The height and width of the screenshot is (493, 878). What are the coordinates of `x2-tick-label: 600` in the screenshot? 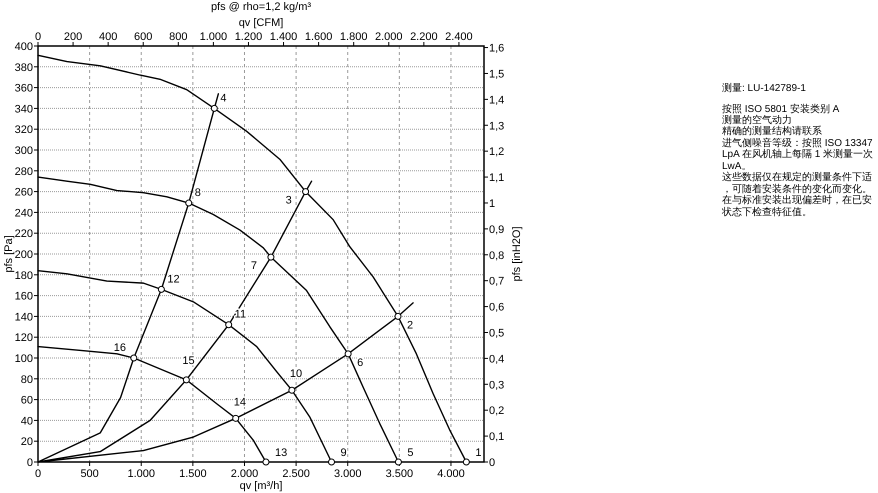 It's located at (143, 37).